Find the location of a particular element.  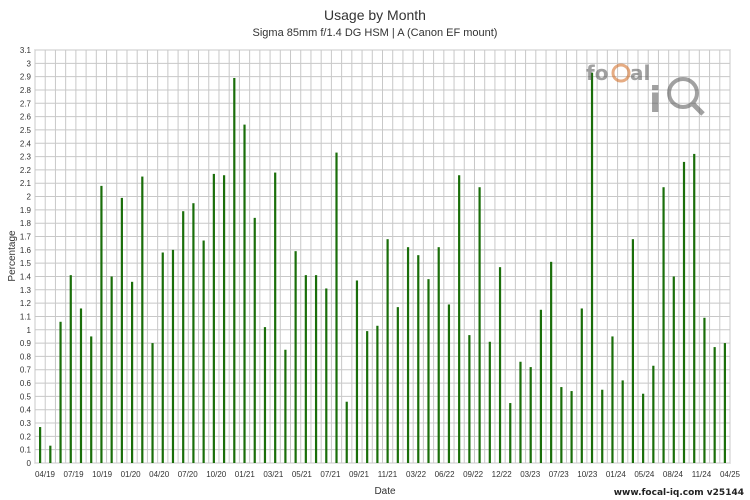

x-tick-label: 03/21 is located at coordinates (273, 474).